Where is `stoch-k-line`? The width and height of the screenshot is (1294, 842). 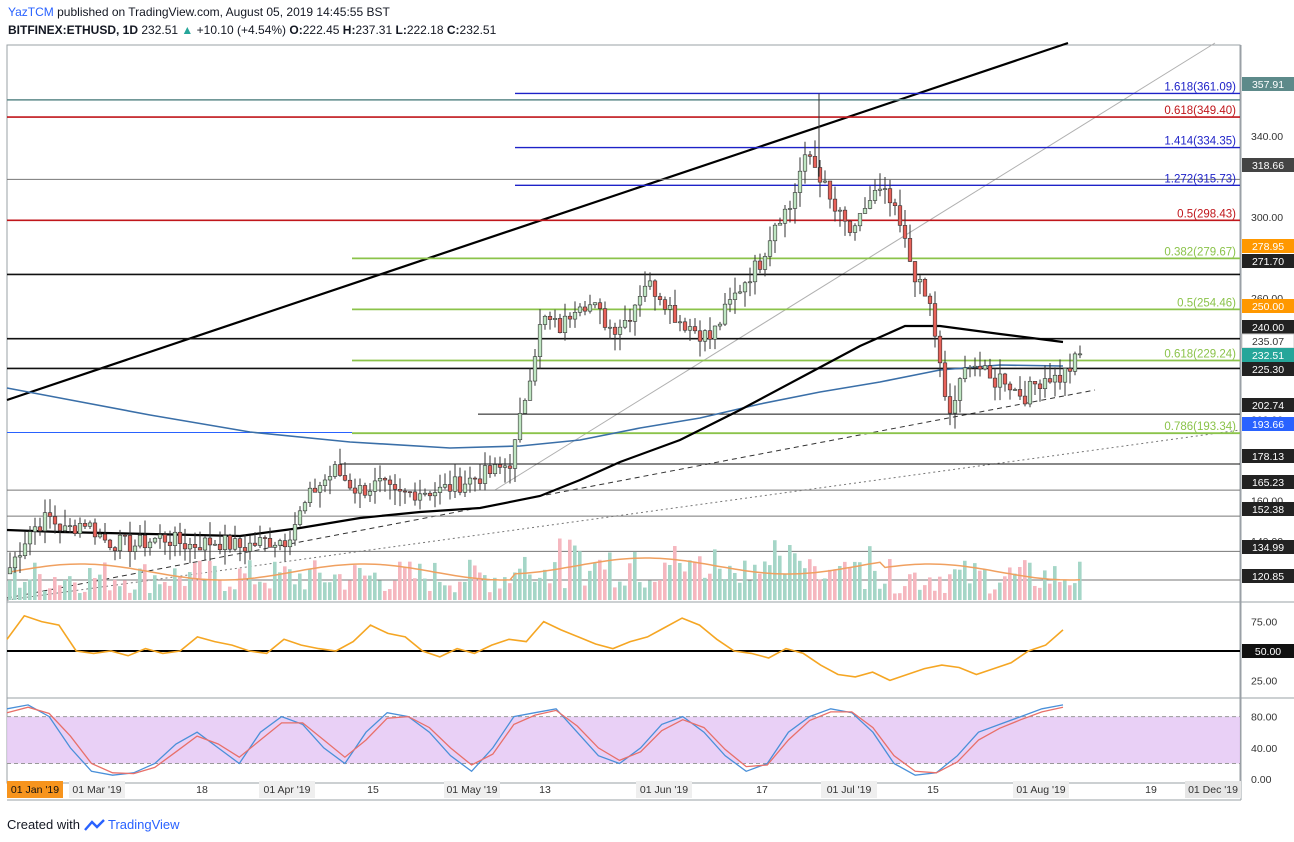
stoch-k-line is located at coordinates (535, 740).